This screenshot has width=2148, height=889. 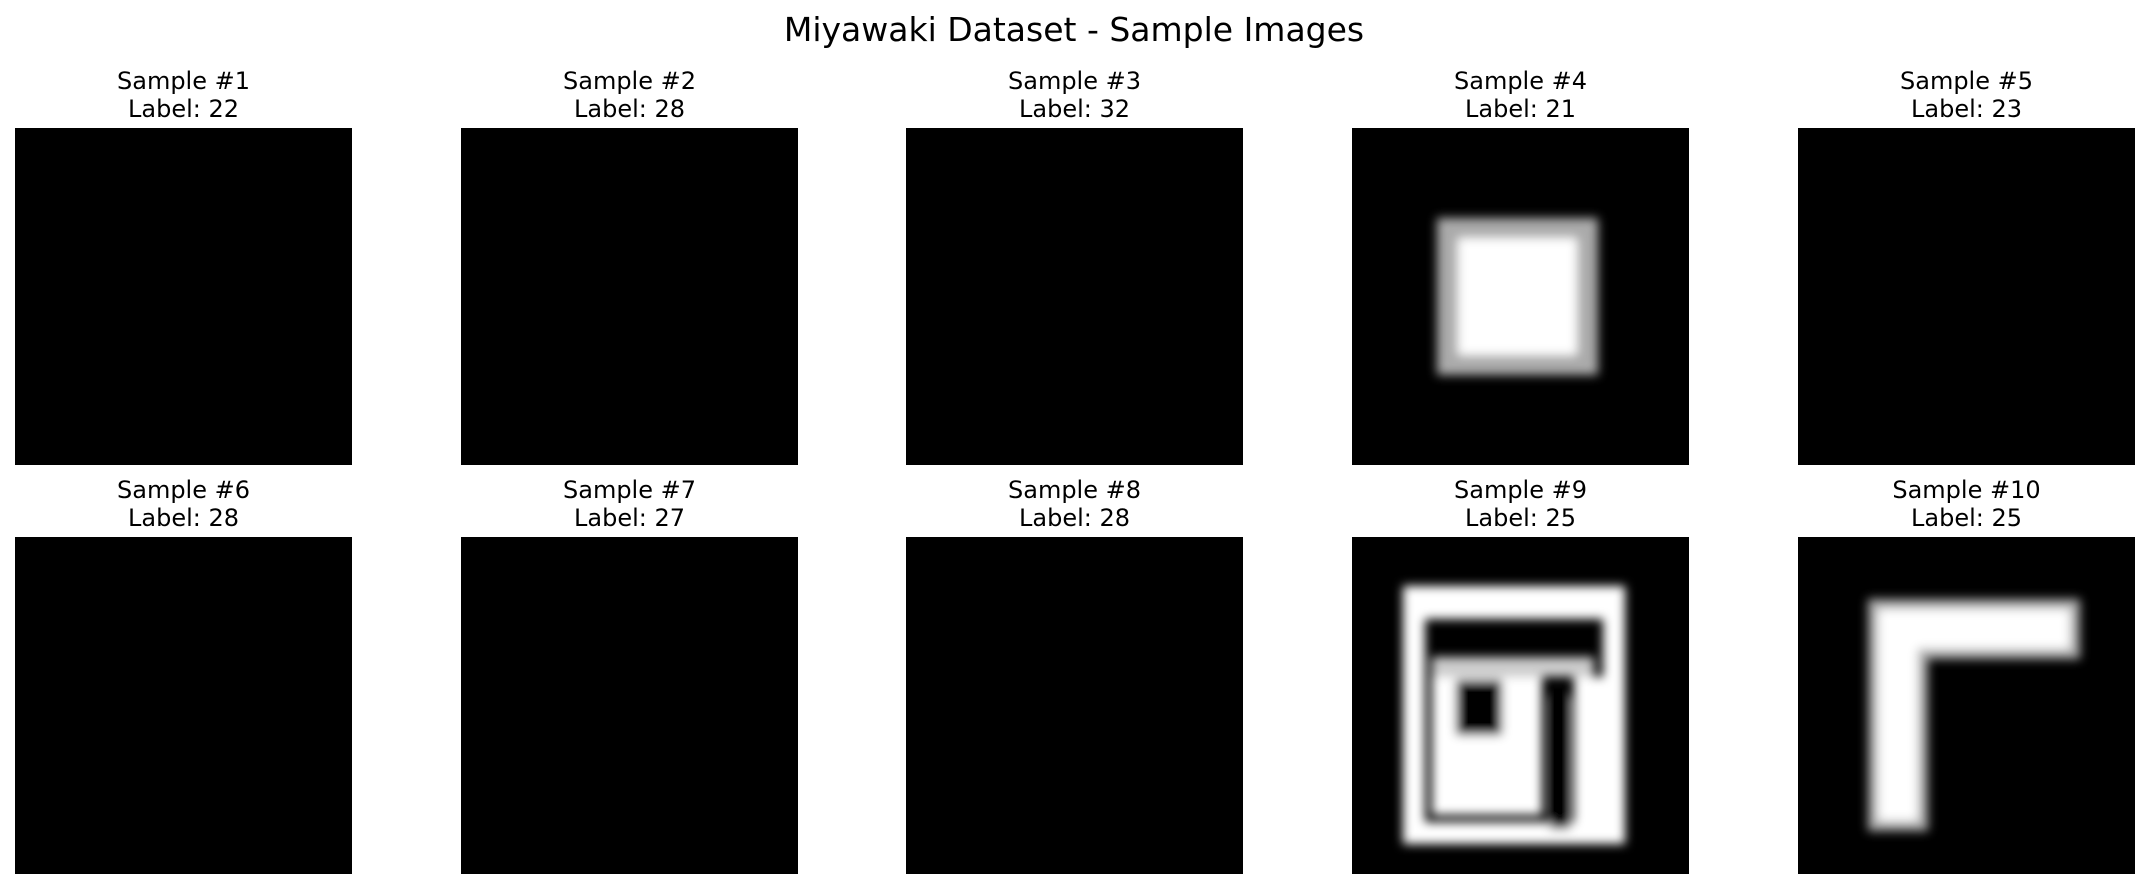 I want to click on sample-label: Label: 27, so click(x=629, y=518).